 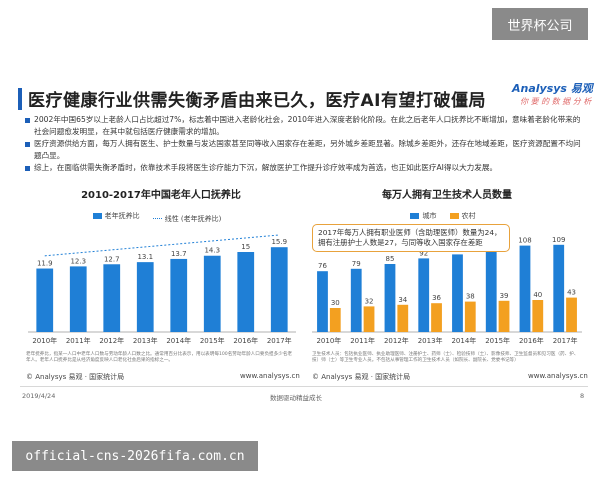 What do you see at coordinates (423, 253) in the screenshot?
I see `data-label: 92` at bounding box center [423, 253].